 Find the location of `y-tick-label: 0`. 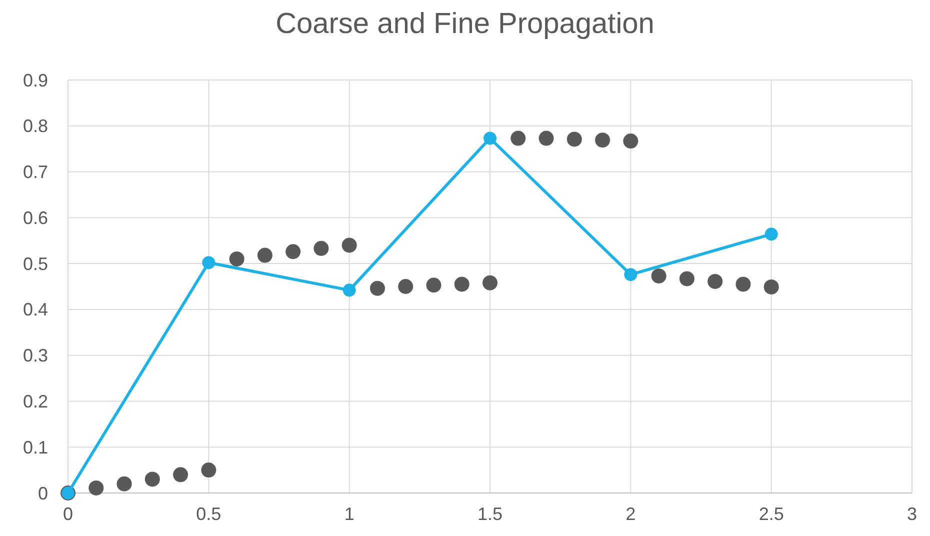

y-tick-label: 0 is located at coordinates (43, 493).